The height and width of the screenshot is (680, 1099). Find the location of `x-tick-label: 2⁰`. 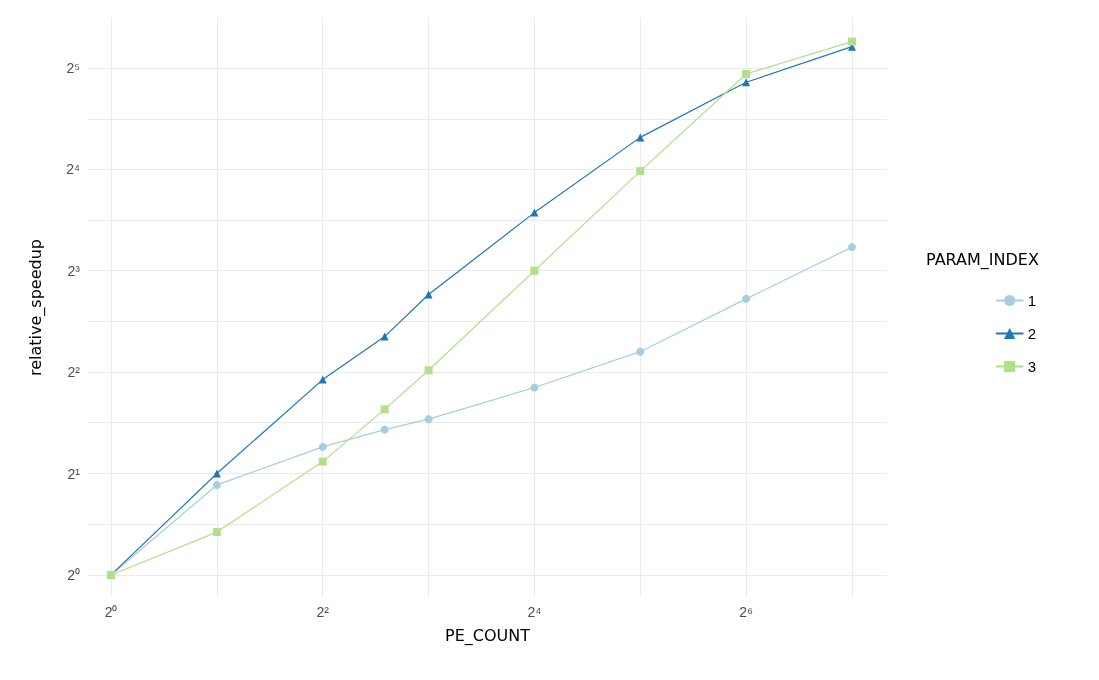

x-tick-label: 2⁰ is located at coordinates (111, 612).